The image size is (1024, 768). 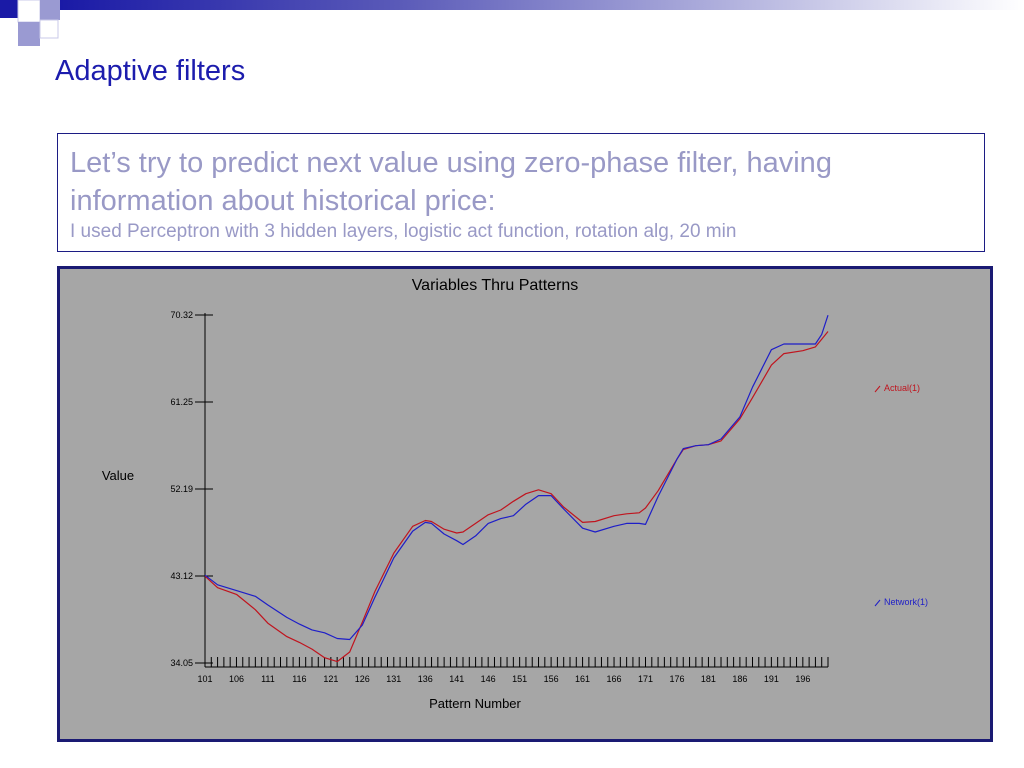 What do you see at coordinates (906, 602) in the screenshot?
I see `legend-label-network: Network(1)` at bounding box center [906, 602].